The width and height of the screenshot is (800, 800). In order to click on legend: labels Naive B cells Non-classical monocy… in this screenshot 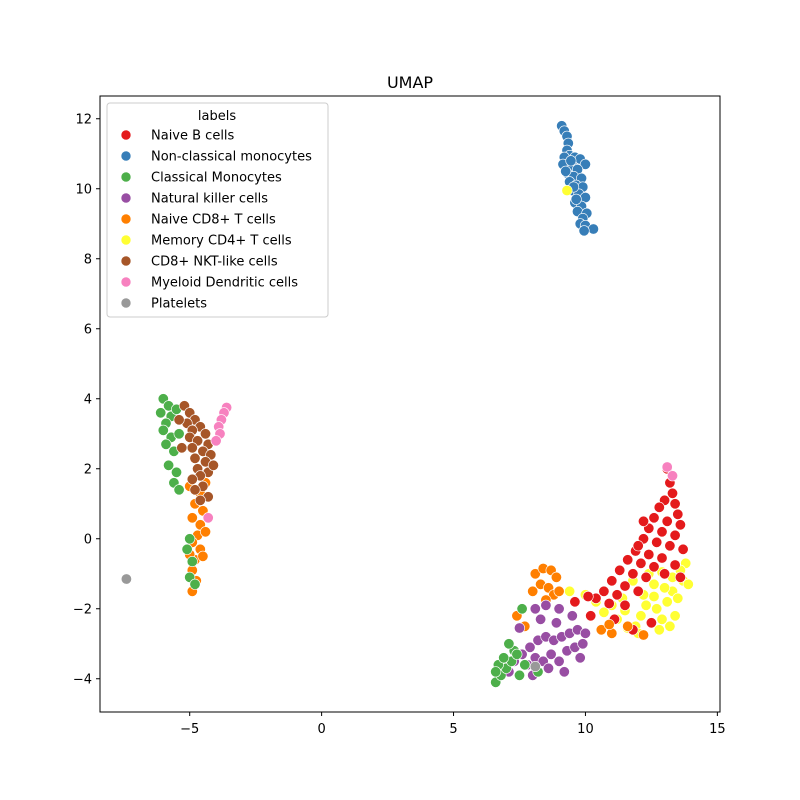, I will do `click(217, 210)`.